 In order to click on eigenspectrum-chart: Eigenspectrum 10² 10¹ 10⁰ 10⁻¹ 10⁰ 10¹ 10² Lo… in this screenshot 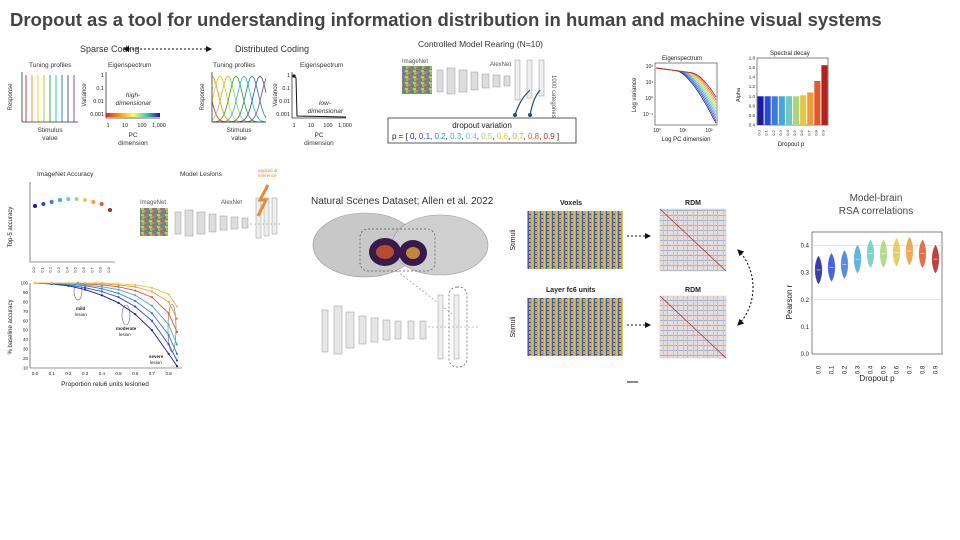, I will do `click(675, 99)`.